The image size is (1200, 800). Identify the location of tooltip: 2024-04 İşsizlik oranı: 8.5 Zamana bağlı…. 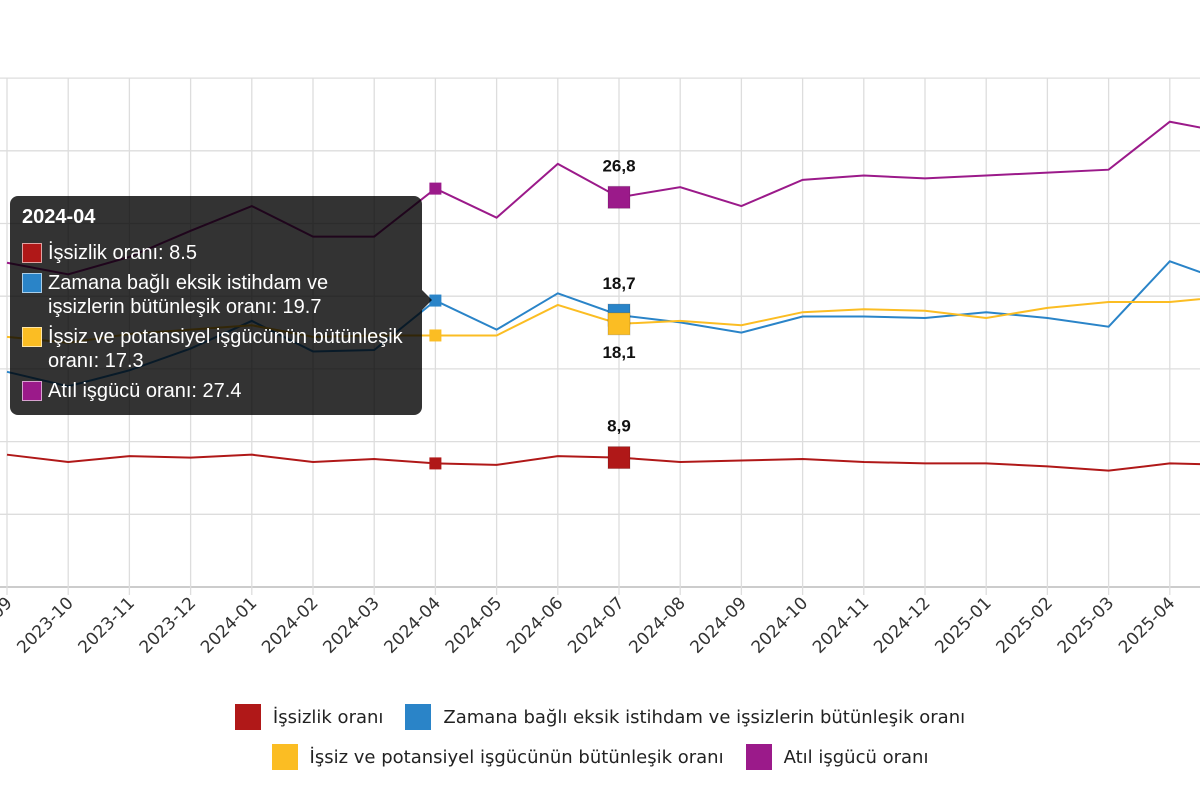
(221, 305).